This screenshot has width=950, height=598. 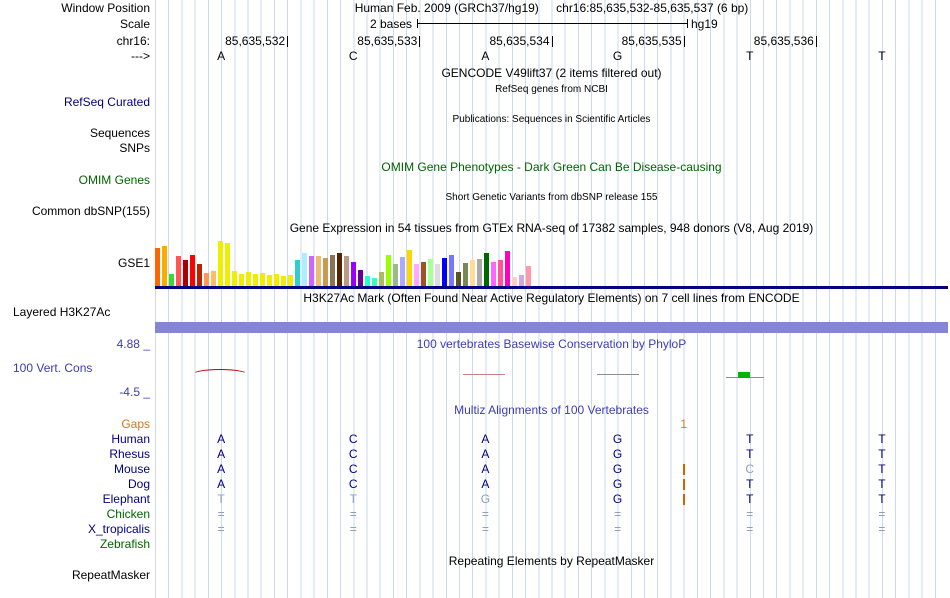 I want to click on species-label-dog: Dog, so click(x=138, y=484).